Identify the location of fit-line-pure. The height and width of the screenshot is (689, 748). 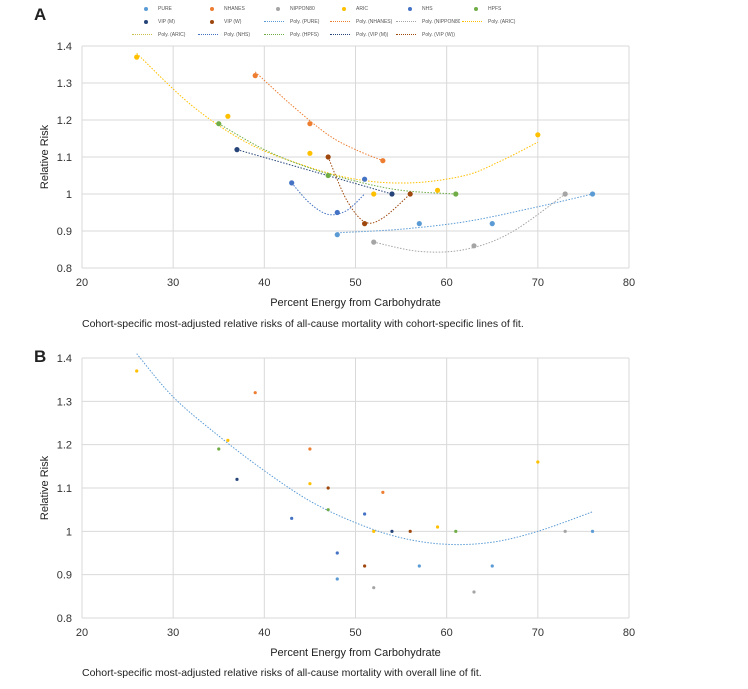
(465, 213).